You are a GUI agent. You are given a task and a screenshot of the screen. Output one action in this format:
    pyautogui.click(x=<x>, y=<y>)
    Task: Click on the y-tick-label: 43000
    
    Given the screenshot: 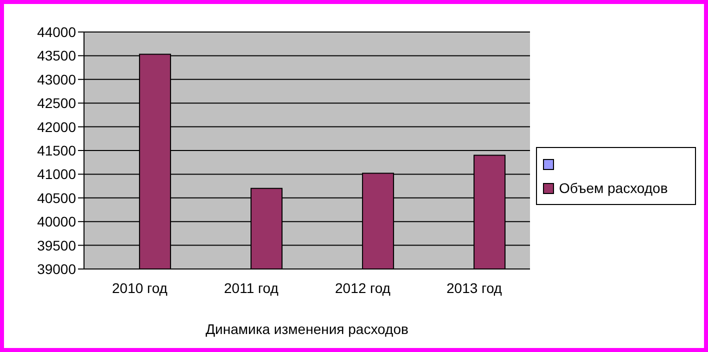 What is the action you would take?
    pyautogui.click(x=56, y=79)
    